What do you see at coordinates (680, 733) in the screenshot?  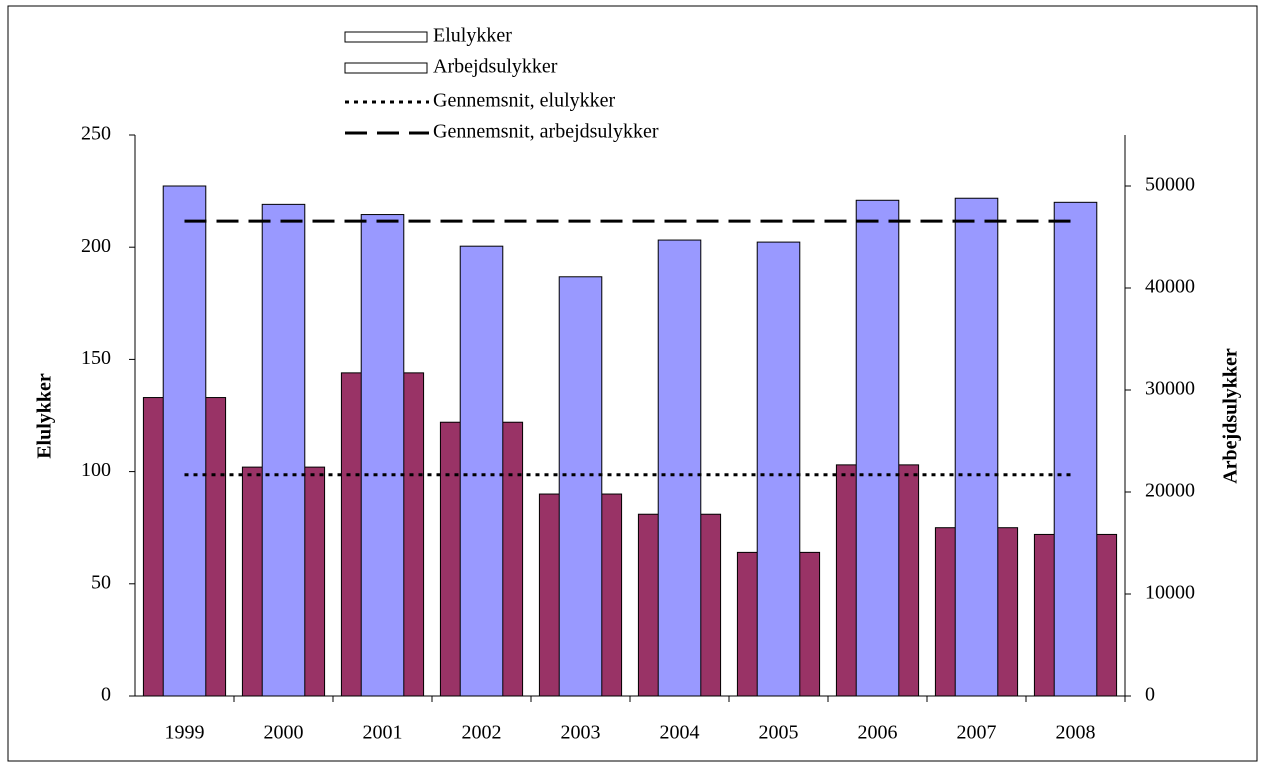 I see `x-tick-label: 2004` at bounding box center [680, 733].